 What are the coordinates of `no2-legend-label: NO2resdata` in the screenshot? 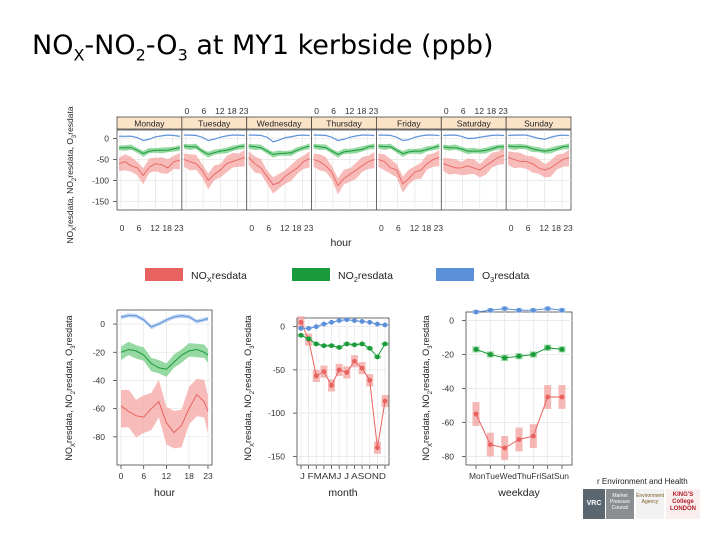 It's located at (365, 277).